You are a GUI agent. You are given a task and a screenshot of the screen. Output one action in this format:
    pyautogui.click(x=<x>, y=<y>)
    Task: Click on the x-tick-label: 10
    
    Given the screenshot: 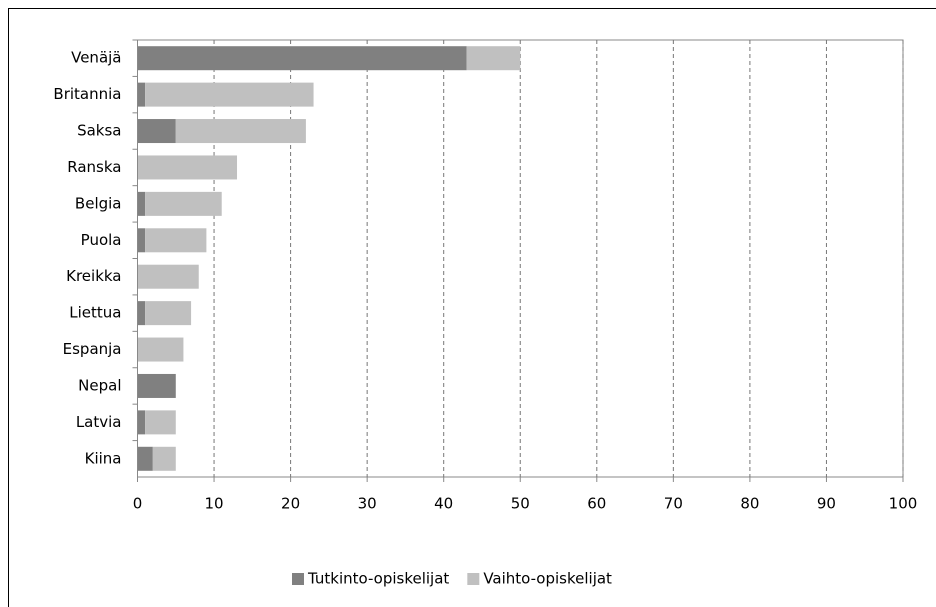 What is the action you would take?
    pyautogui.click(x=214, y=504)
    